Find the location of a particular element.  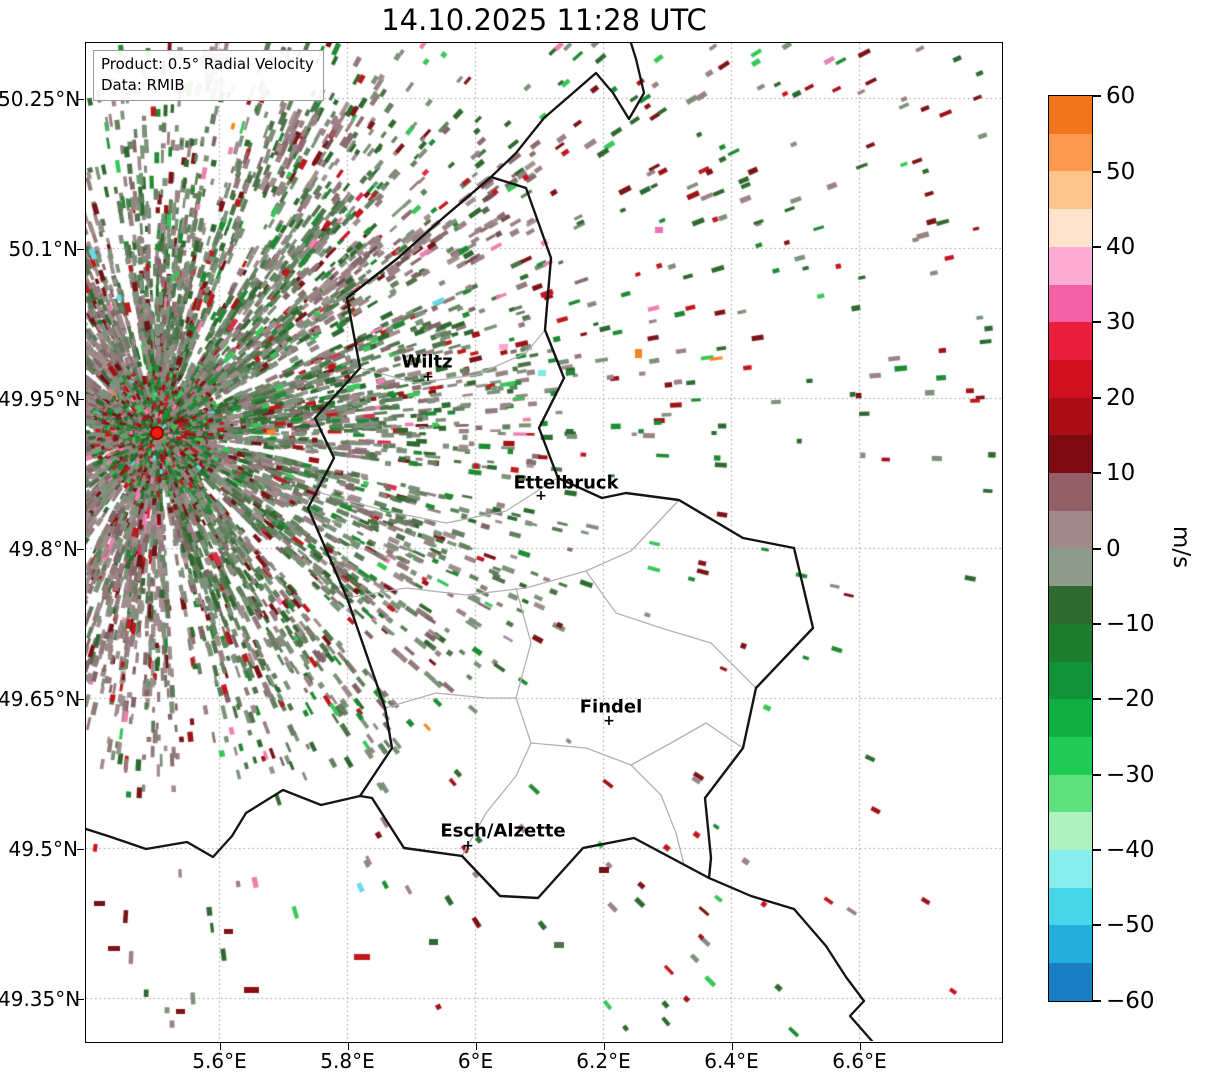

colorbar-tick-label: −40 is located at coordinates (1130, 849).